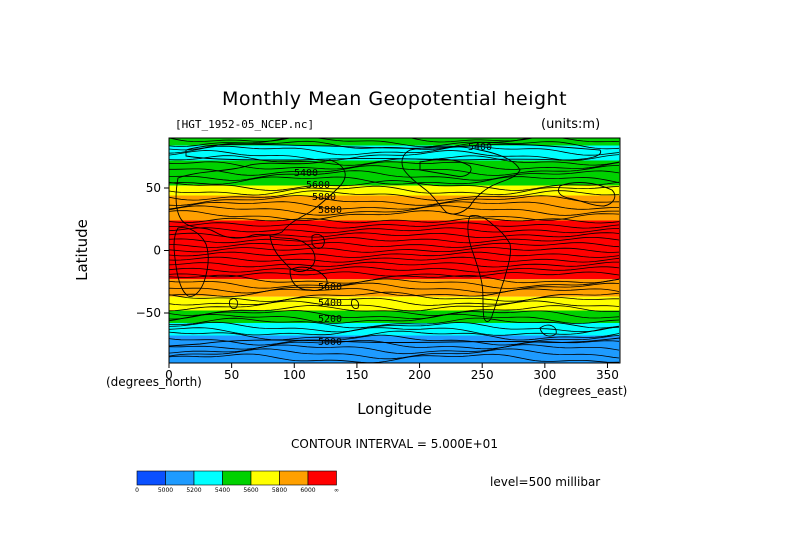  I want to click on colorbar-label-2: 5200, so click(193, 490).